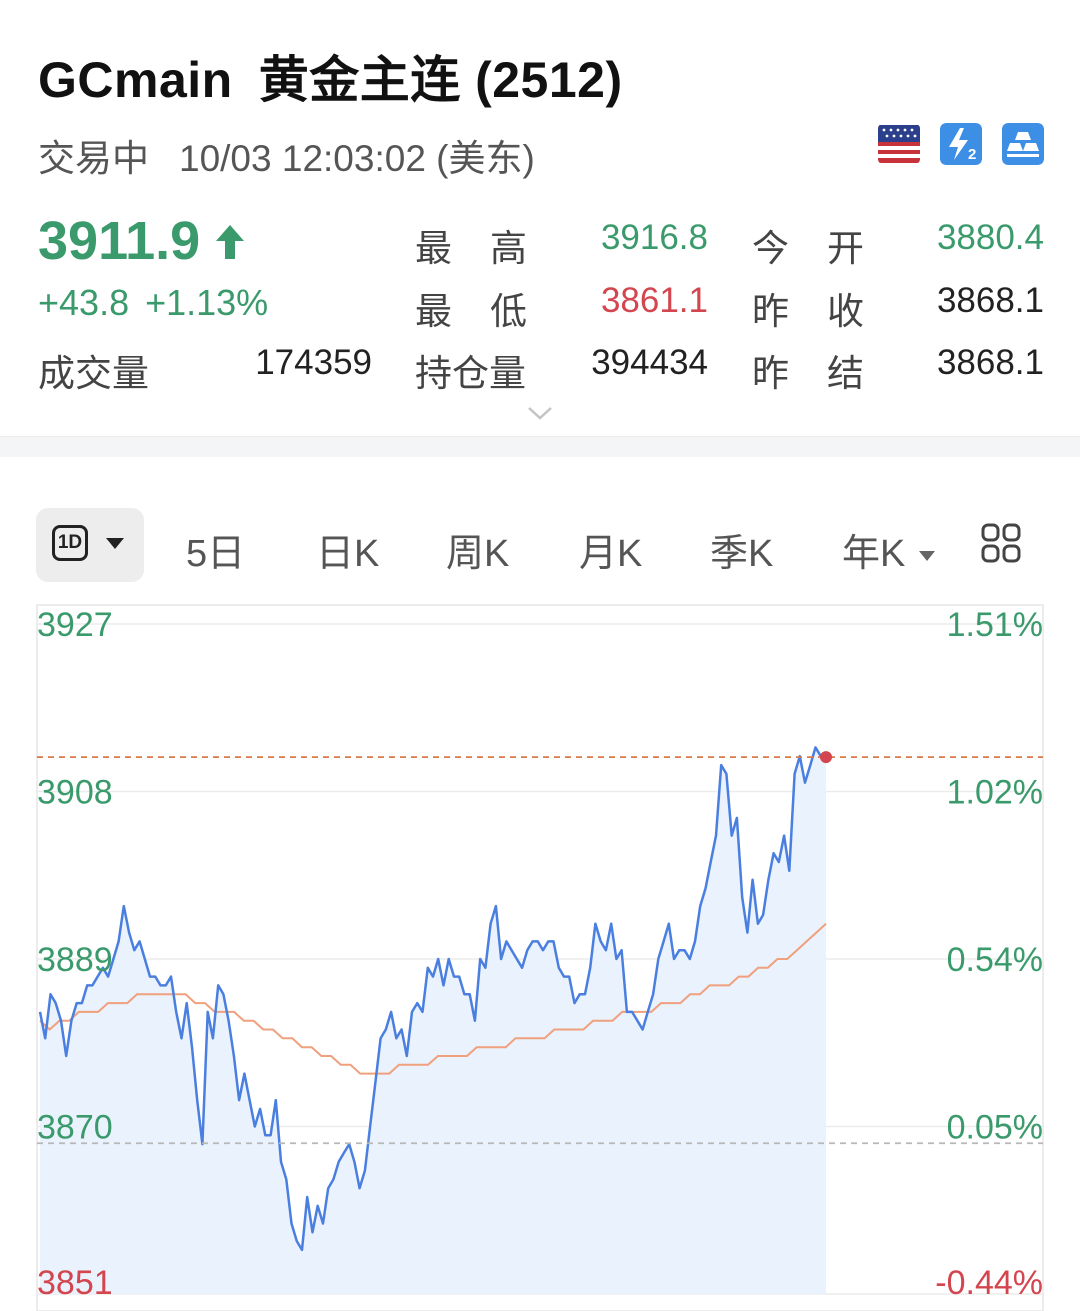 This screenshot has width=1080, height=1311. I want to click on instrument-code: GCmain, so click(135, 80).